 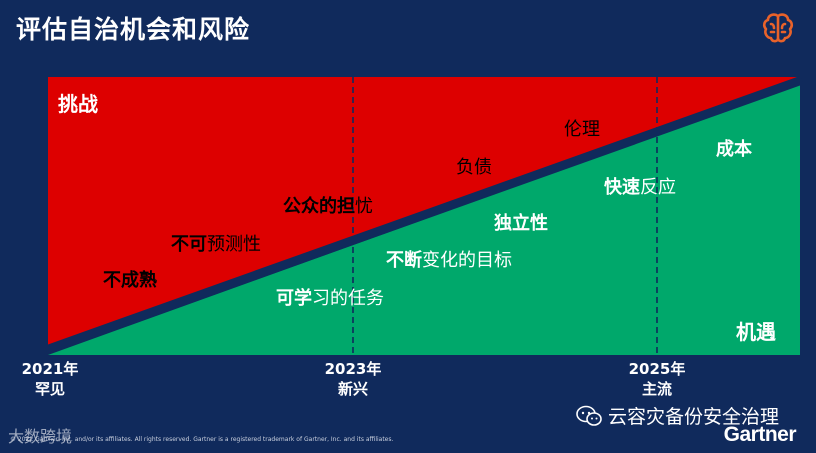 What do you see at coordinates (133, 29) in the screenshot?
I see `page-title: 评估自治机会和风险` at bounding box center [133, 29].